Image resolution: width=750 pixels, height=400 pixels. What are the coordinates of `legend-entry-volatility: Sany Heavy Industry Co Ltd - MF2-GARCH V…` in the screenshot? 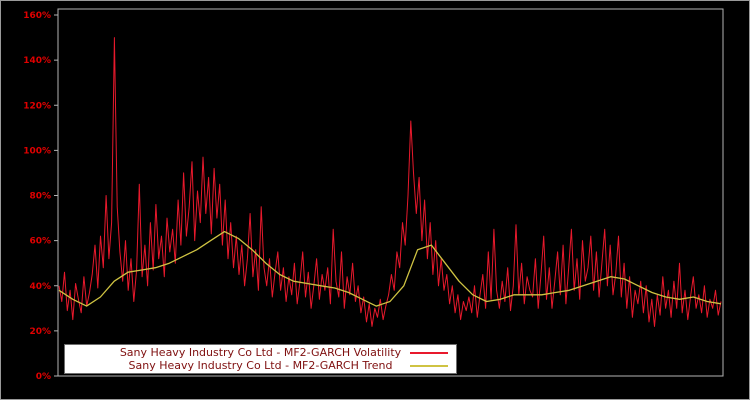 It's located at (260, 352).